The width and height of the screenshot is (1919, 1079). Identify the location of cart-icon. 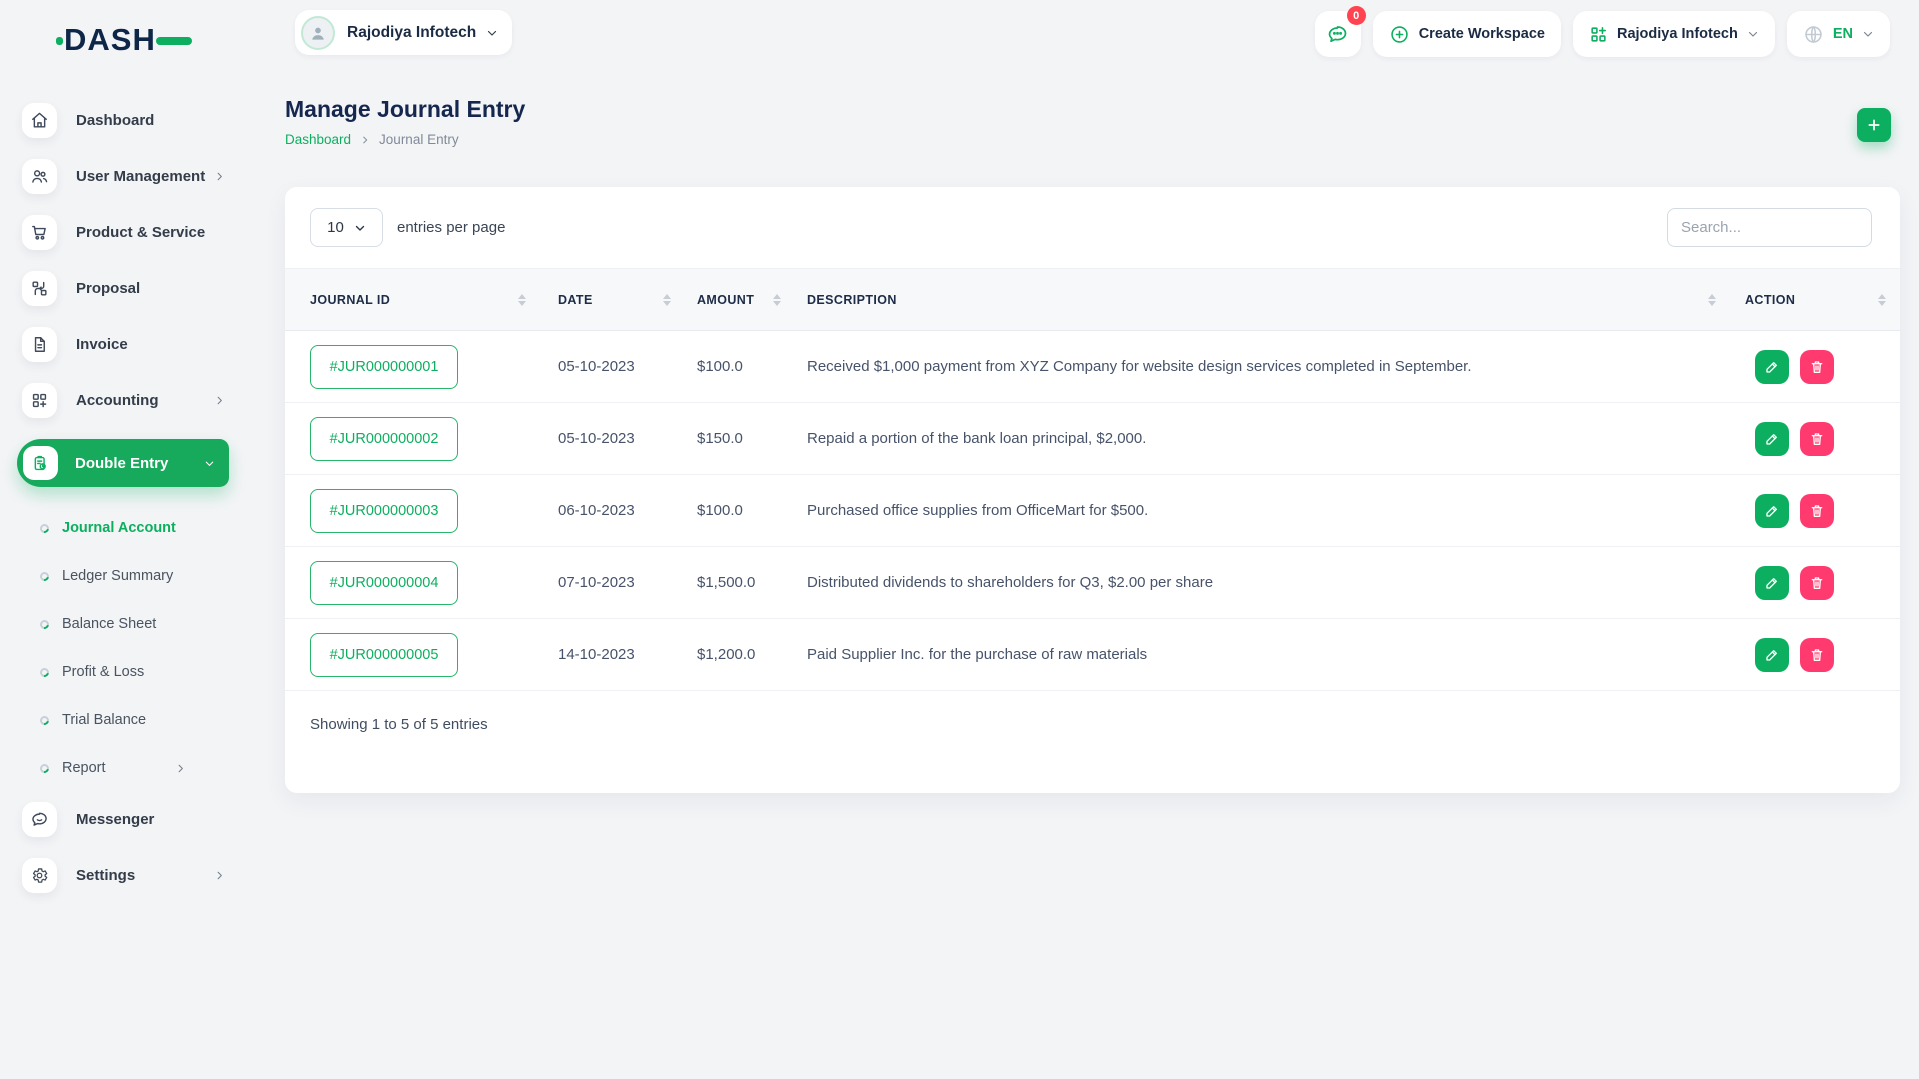
(39, 232).